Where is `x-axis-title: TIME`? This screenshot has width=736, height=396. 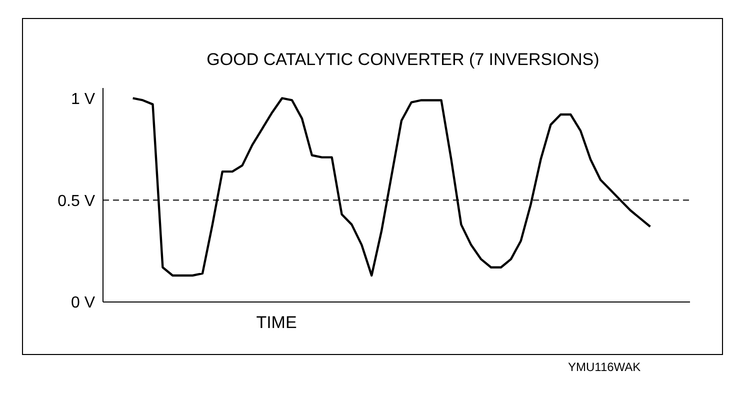
x-axis-title: TIME is located at coordinates (276, 322).